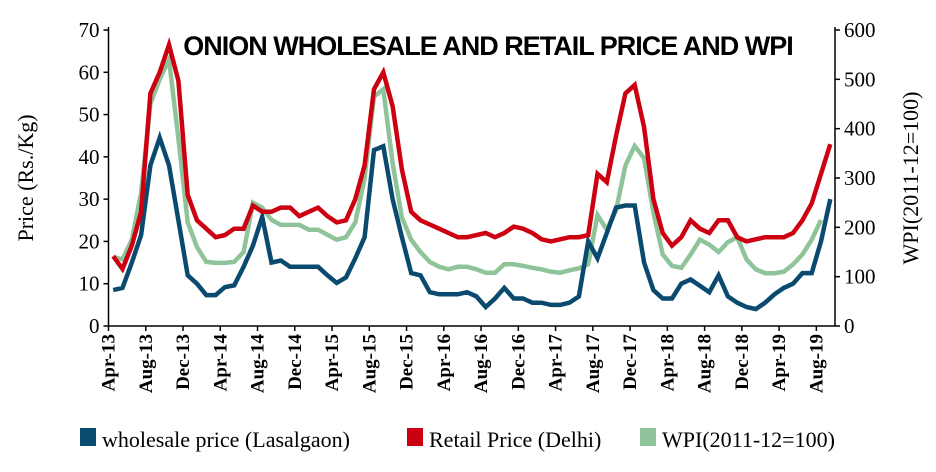 The width and height of the screenshot is (936, 472). I want to click on y-tick-label: 10, so click(89, 284).